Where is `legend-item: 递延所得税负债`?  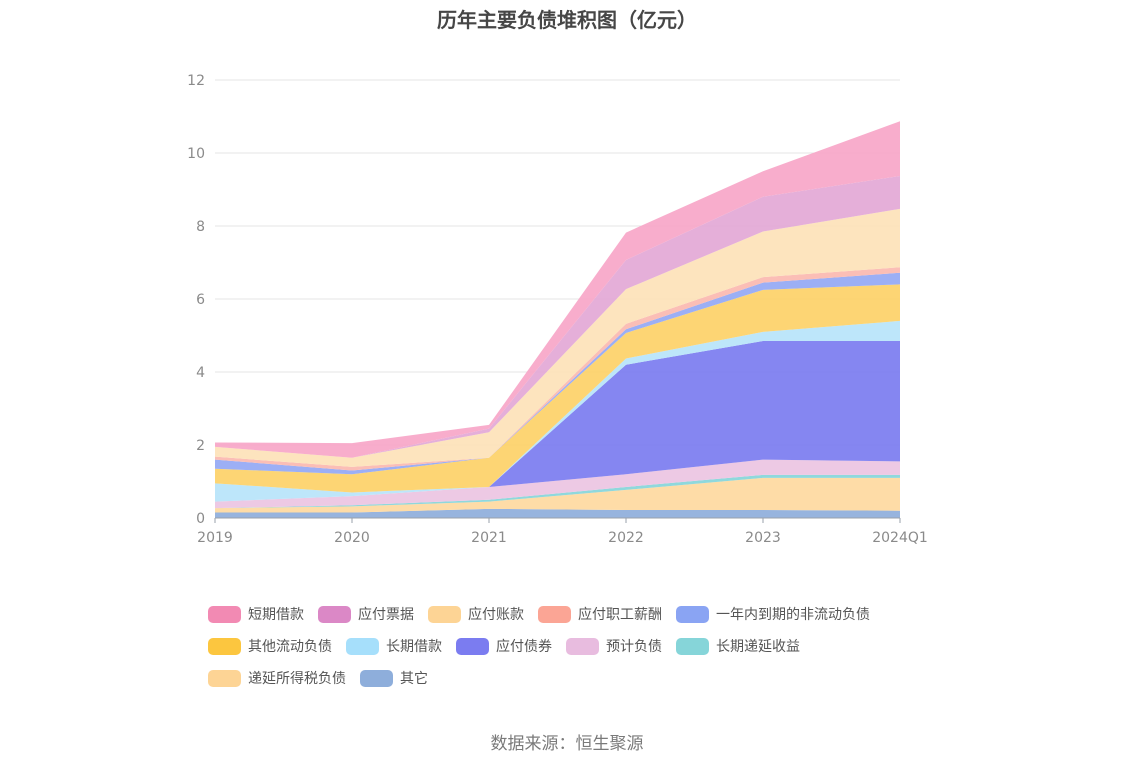
legend-item: 递延所得税负债 is located at coordinates (277, 678).